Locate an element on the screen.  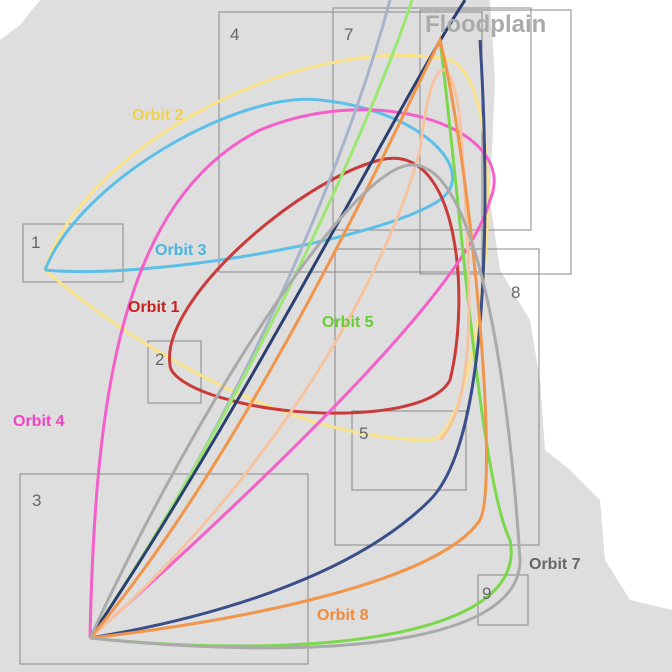
orbit-label: Orbit 7 is located at coordinates (555, 564).